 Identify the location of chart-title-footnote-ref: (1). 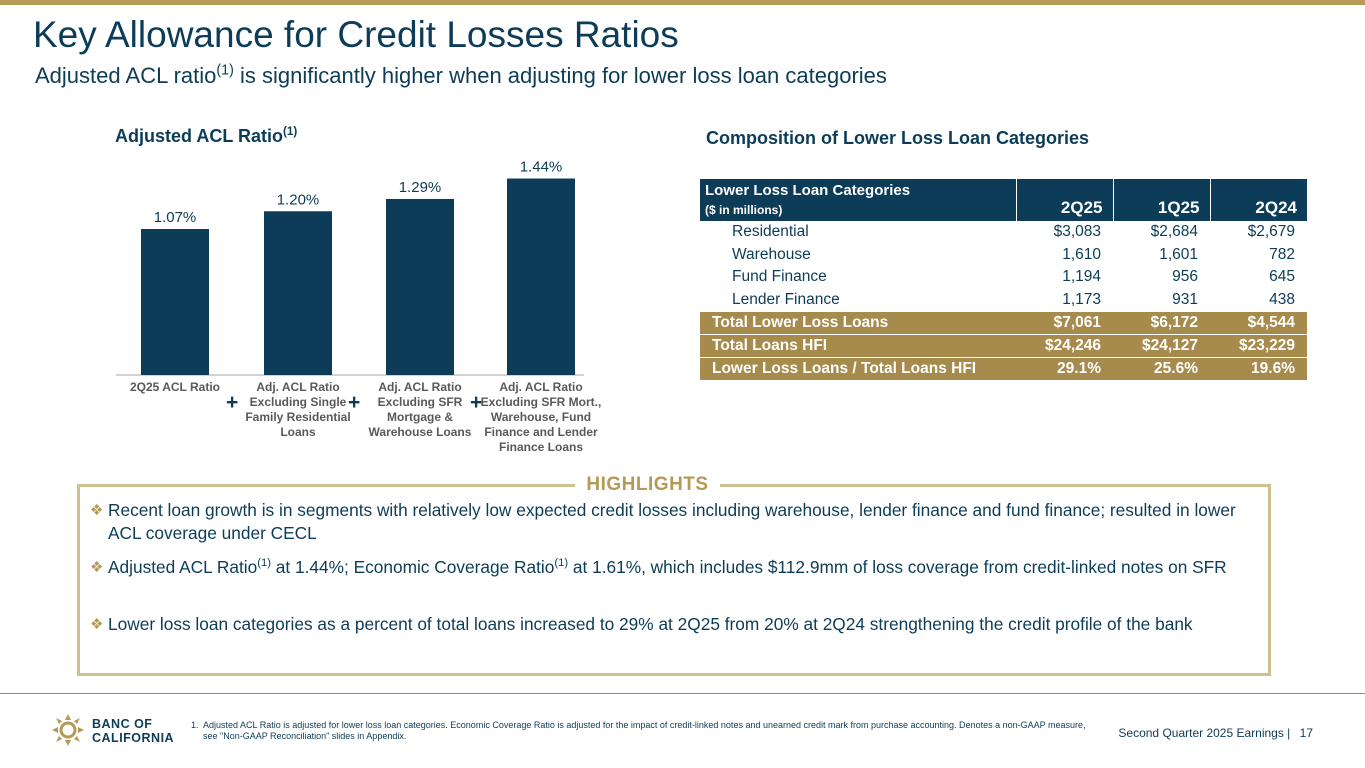
(290, 131).